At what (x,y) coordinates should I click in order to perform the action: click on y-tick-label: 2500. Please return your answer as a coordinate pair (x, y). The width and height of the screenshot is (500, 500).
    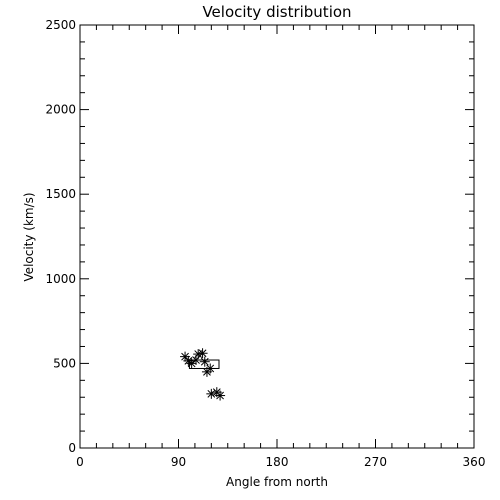
    Looking at the image, I should click on (60, 25).